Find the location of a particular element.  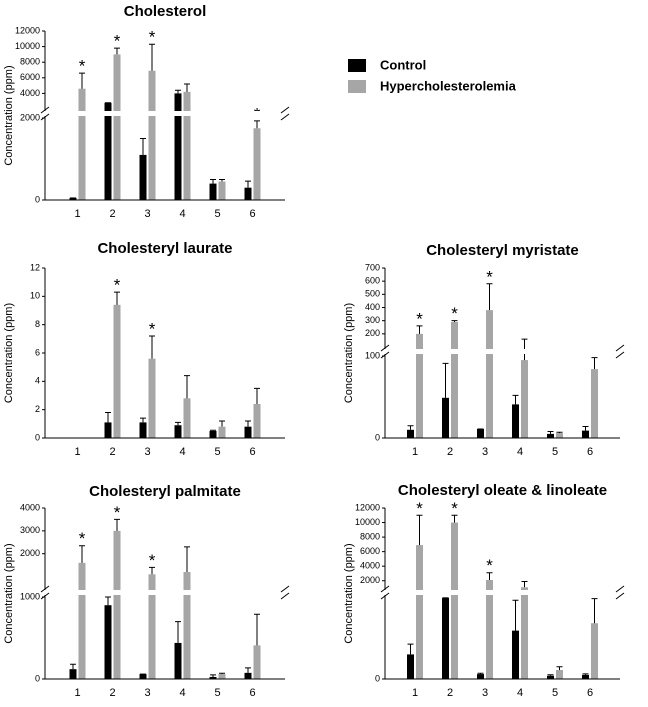

chart-title: Cholesteryl laurate is located at coordinates (164, 248).